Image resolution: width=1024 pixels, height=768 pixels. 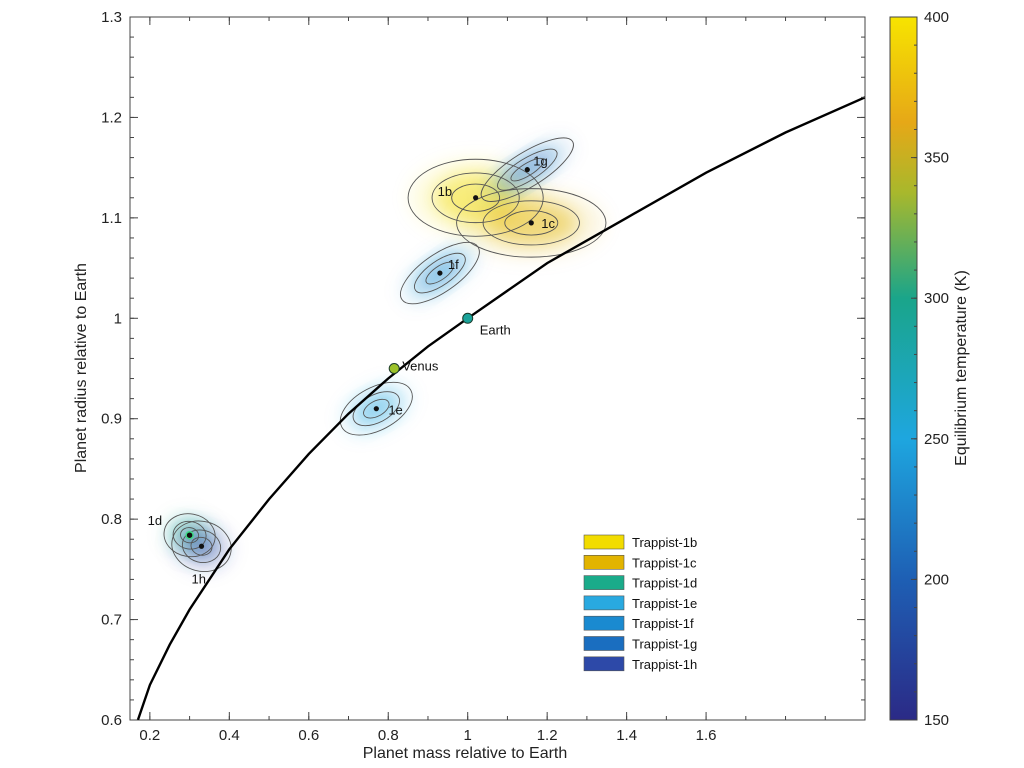 I want to click on label-1h: 1h, so click(x=199, y=578).